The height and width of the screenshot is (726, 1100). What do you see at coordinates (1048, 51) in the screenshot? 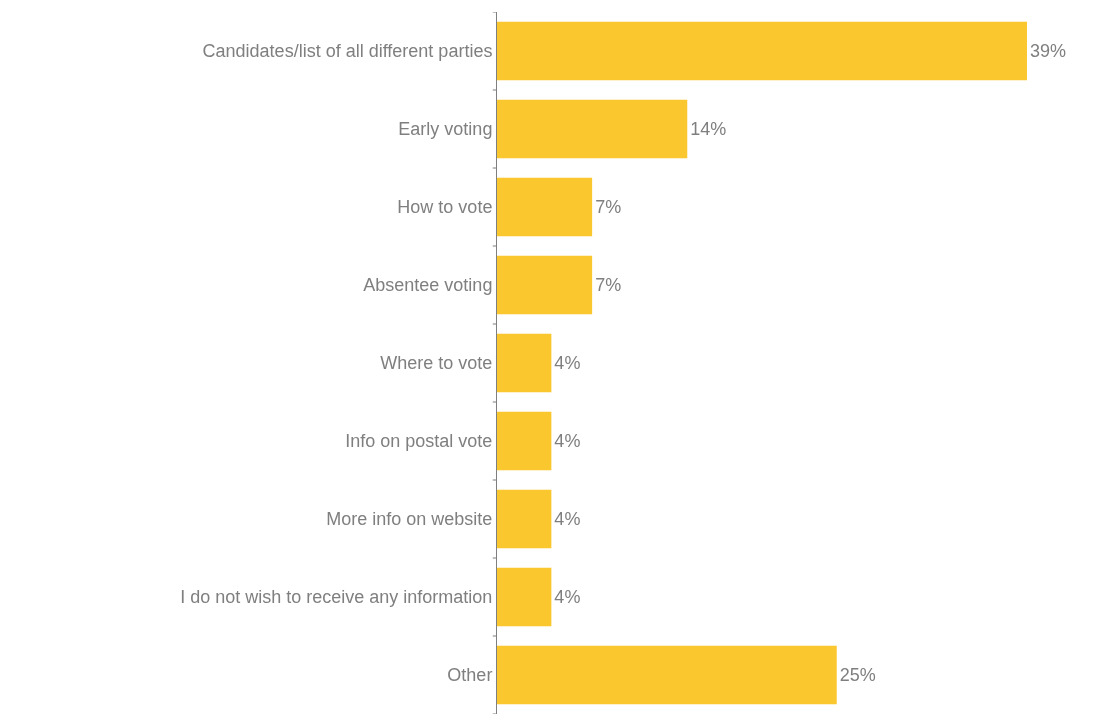
I see `data-label: 39%` at bounding box center [1048, 51].